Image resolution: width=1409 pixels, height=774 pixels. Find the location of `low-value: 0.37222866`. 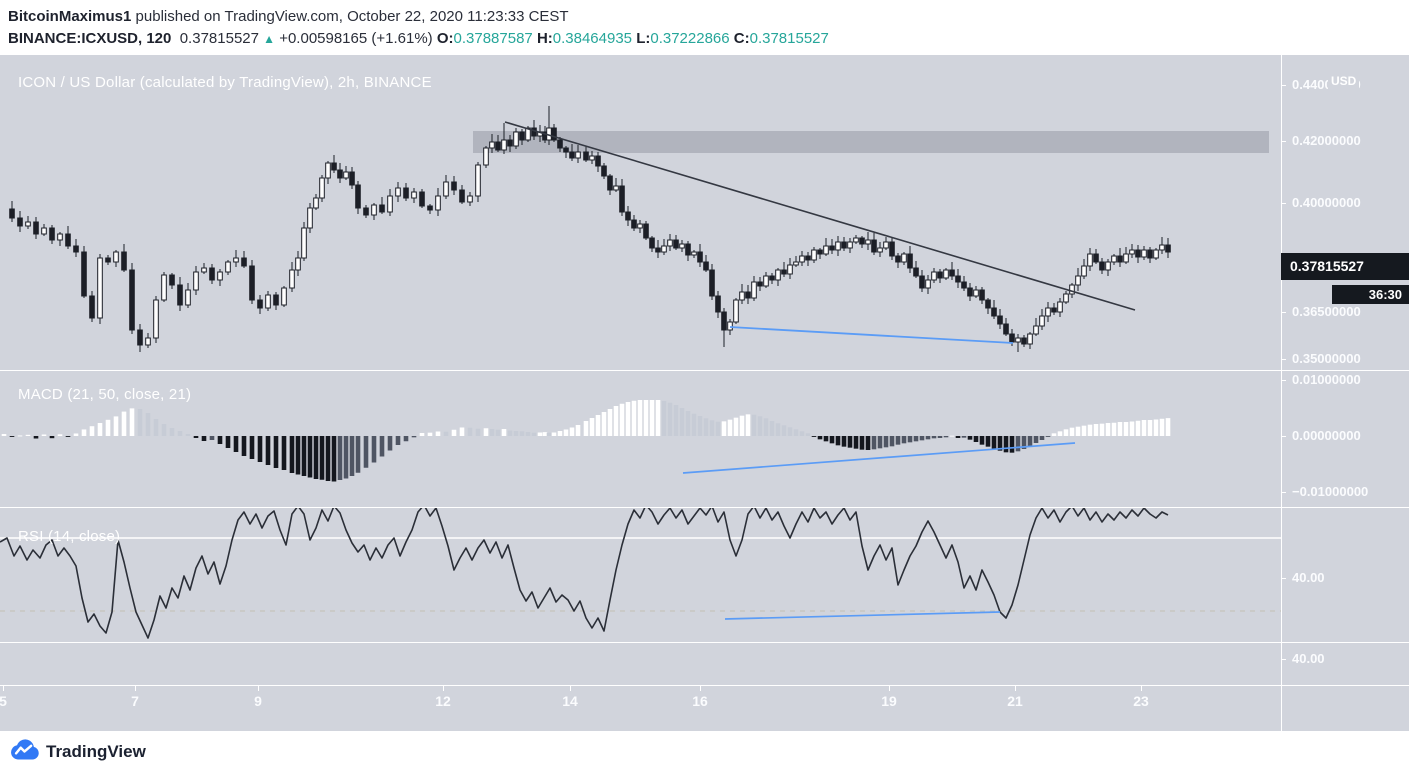

low-value: 0.37222866 is located at coordinates (690, 38).